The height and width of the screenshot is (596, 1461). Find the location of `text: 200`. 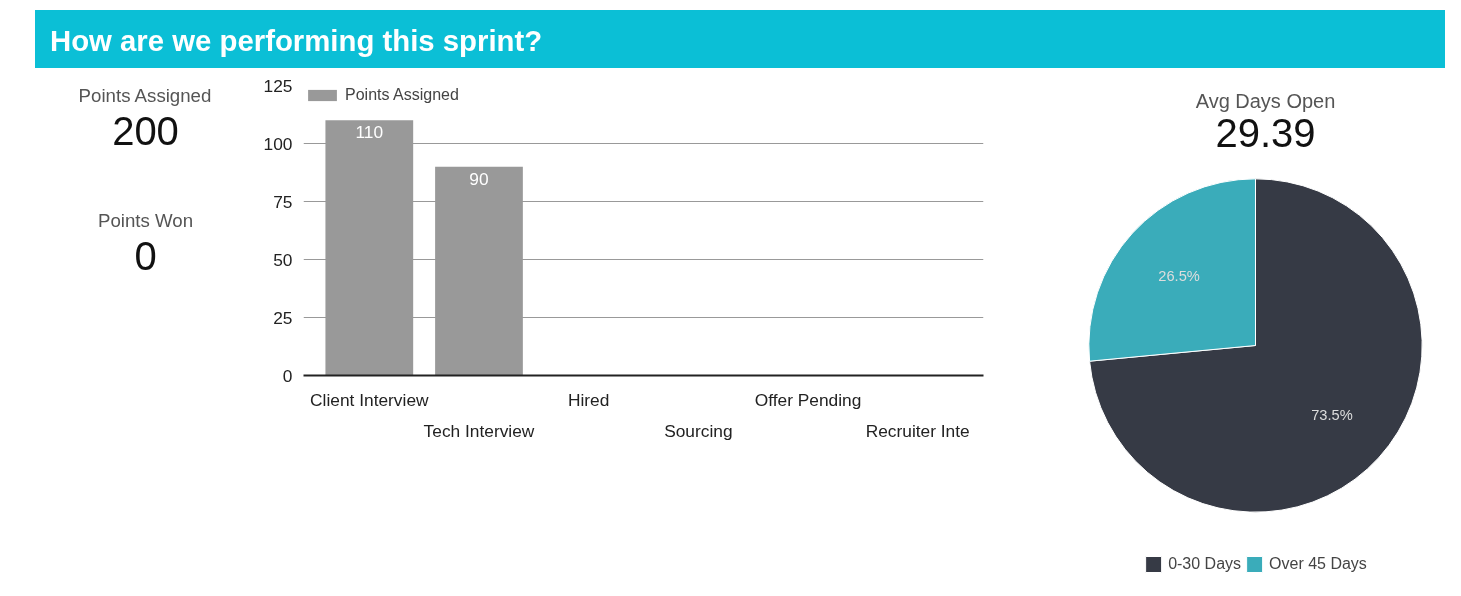

text: 200 is located at coordinates (145, 130).